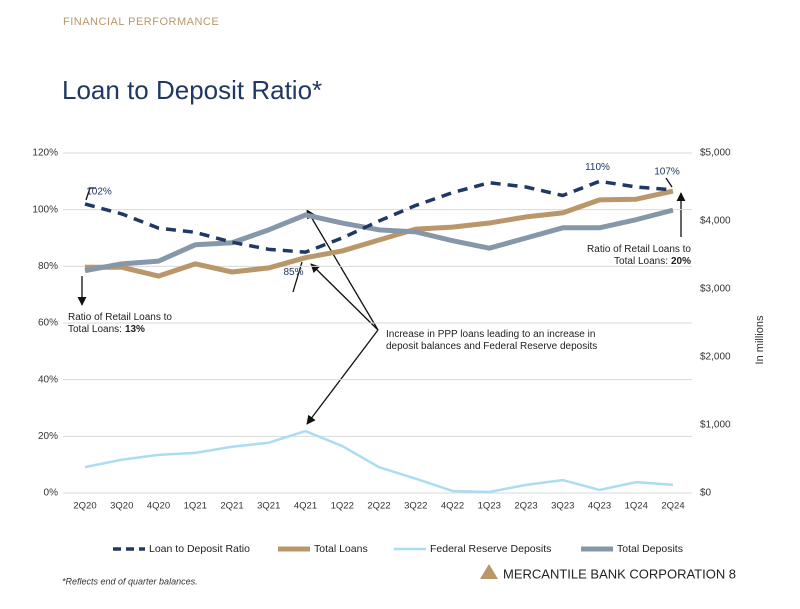 The image size is (800, 609). I want to click on logo-icon, so click(489, 571).